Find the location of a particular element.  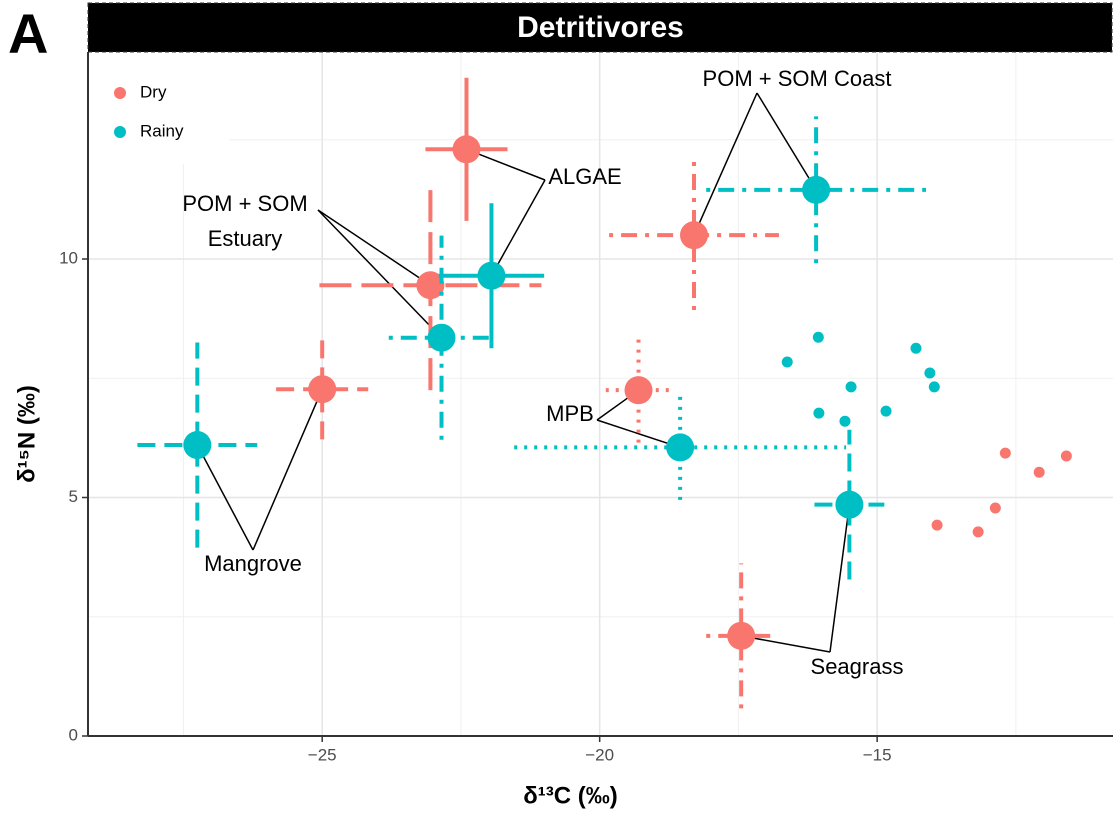

y-axis-title: δ¹⁵N (‰) is located at coordinates (26, 434).